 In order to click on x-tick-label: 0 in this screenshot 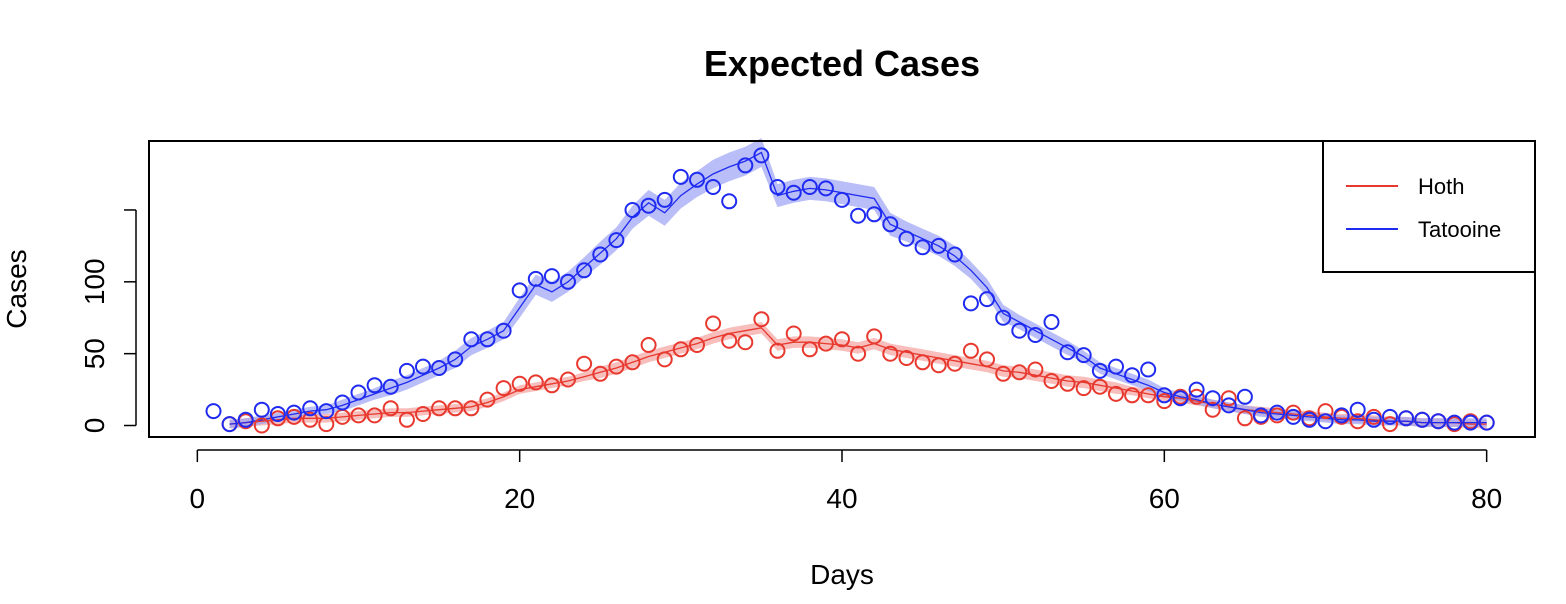, I will do `click(198, 498)`.